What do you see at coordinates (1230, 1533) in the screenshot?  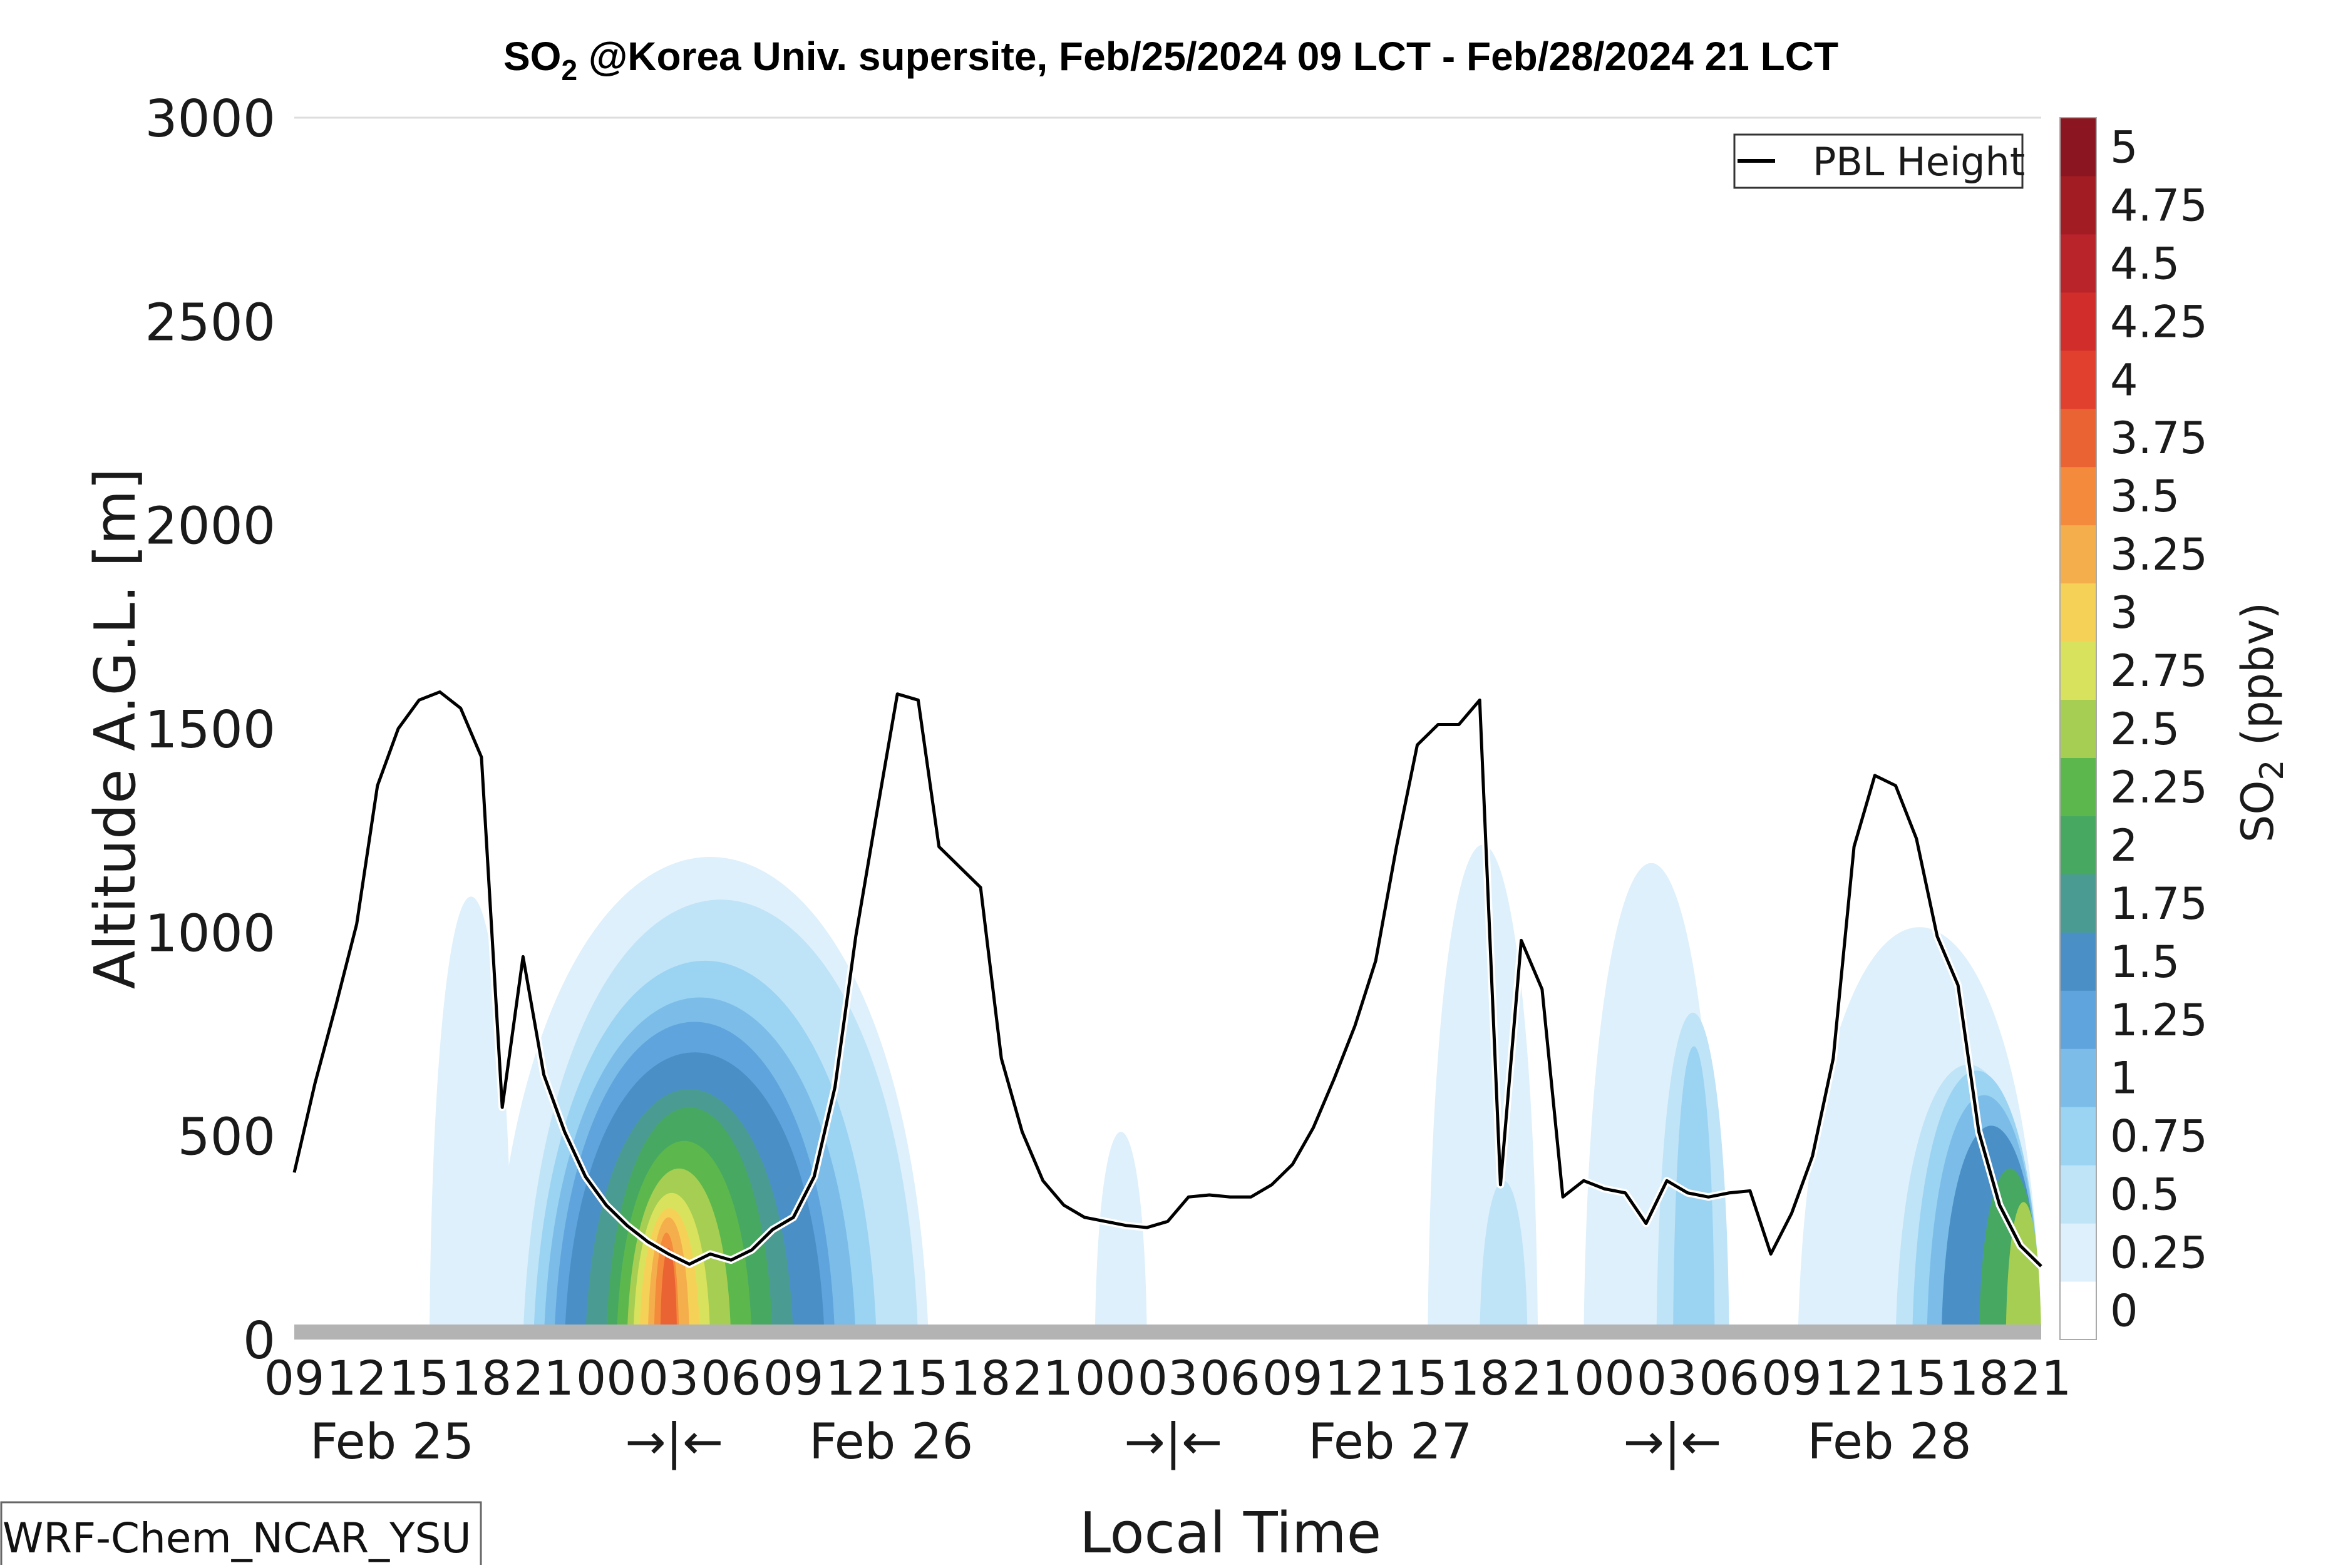 I see `x-axis-label: Local Time` at bounding box center [1230, 1533].